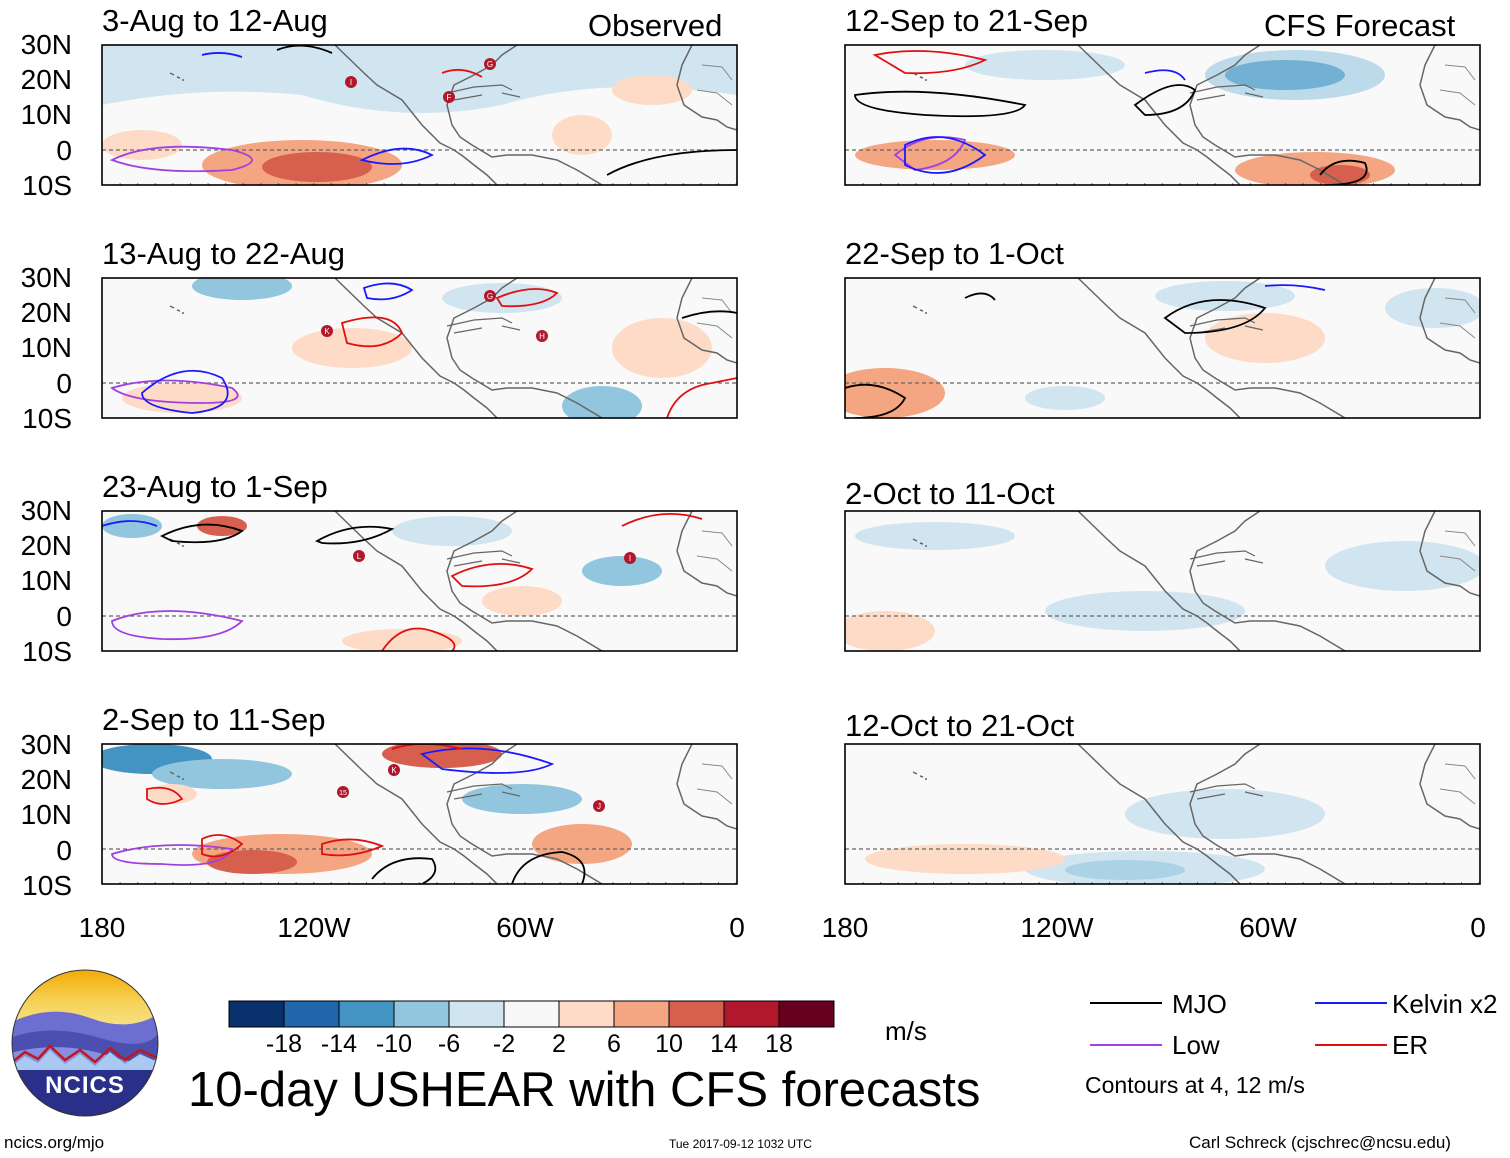 This screenshot has height=1158, width=1510. I want to click on footer-center: Tue 2017-09-12 1032 UTC, so click(740, 1144).